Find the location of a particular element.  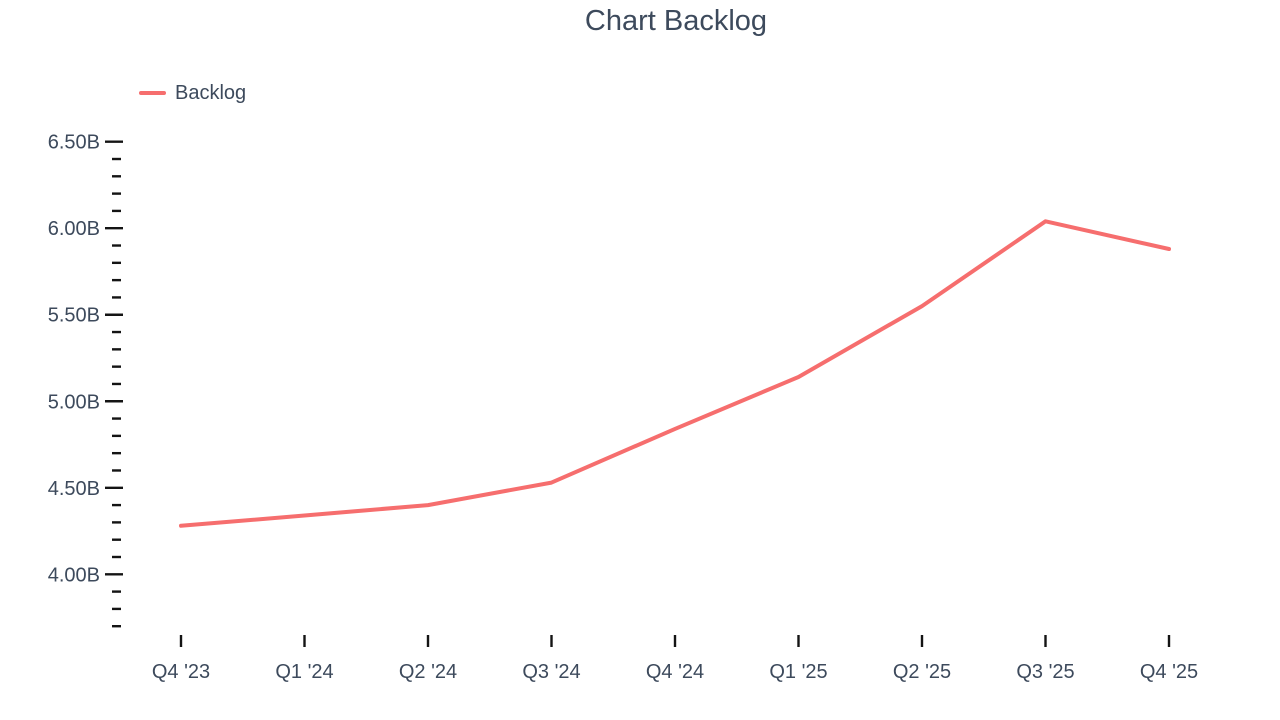

x-axis-tick-label: Q2 '25 is located at coordinates (922, 672).